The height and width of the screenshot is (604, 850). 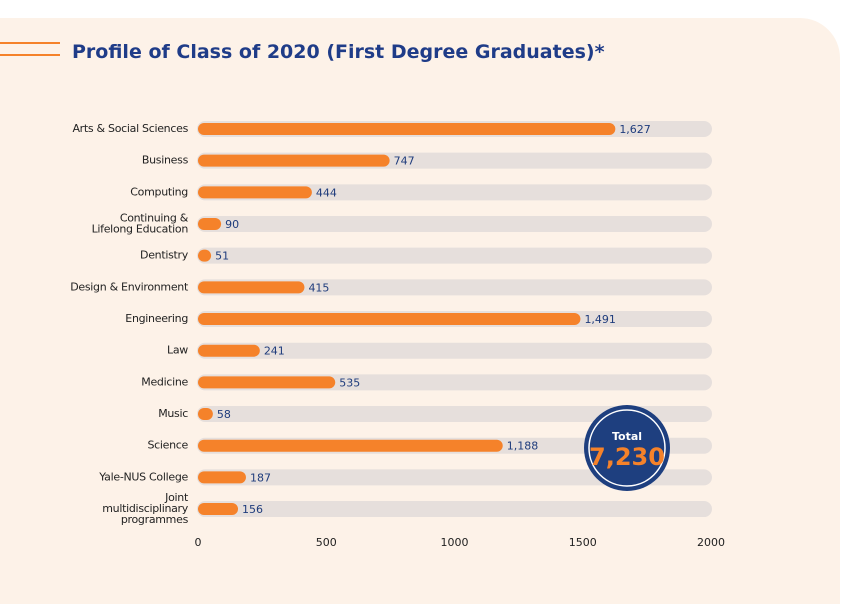 What do you see at coordinates (455, 542) in the screenshot?
I see `x-tick-label: 1000` at bounding box center [455, 542].